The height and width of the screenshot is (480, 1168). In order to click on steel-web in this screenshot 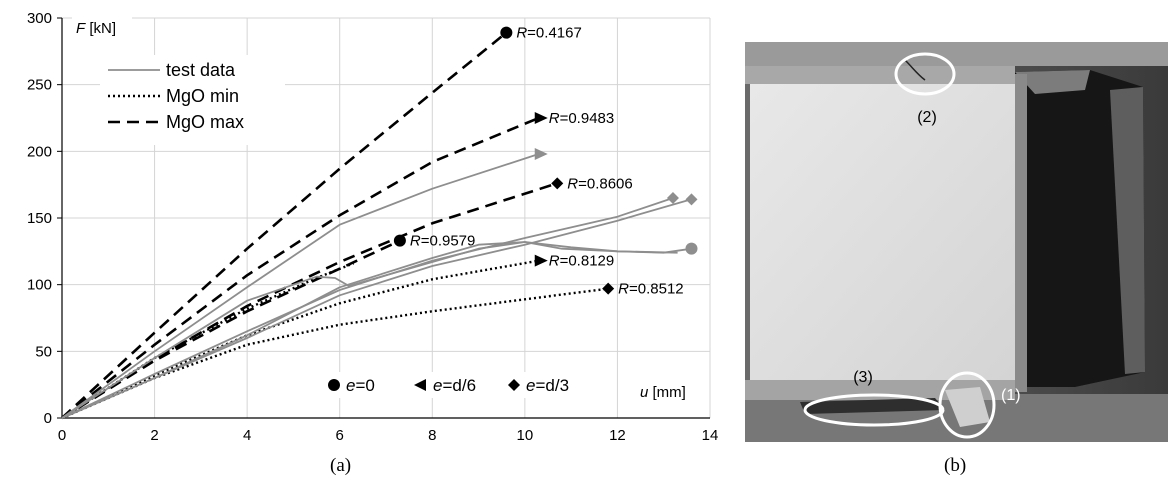, I will do `click(1021, 233)`.